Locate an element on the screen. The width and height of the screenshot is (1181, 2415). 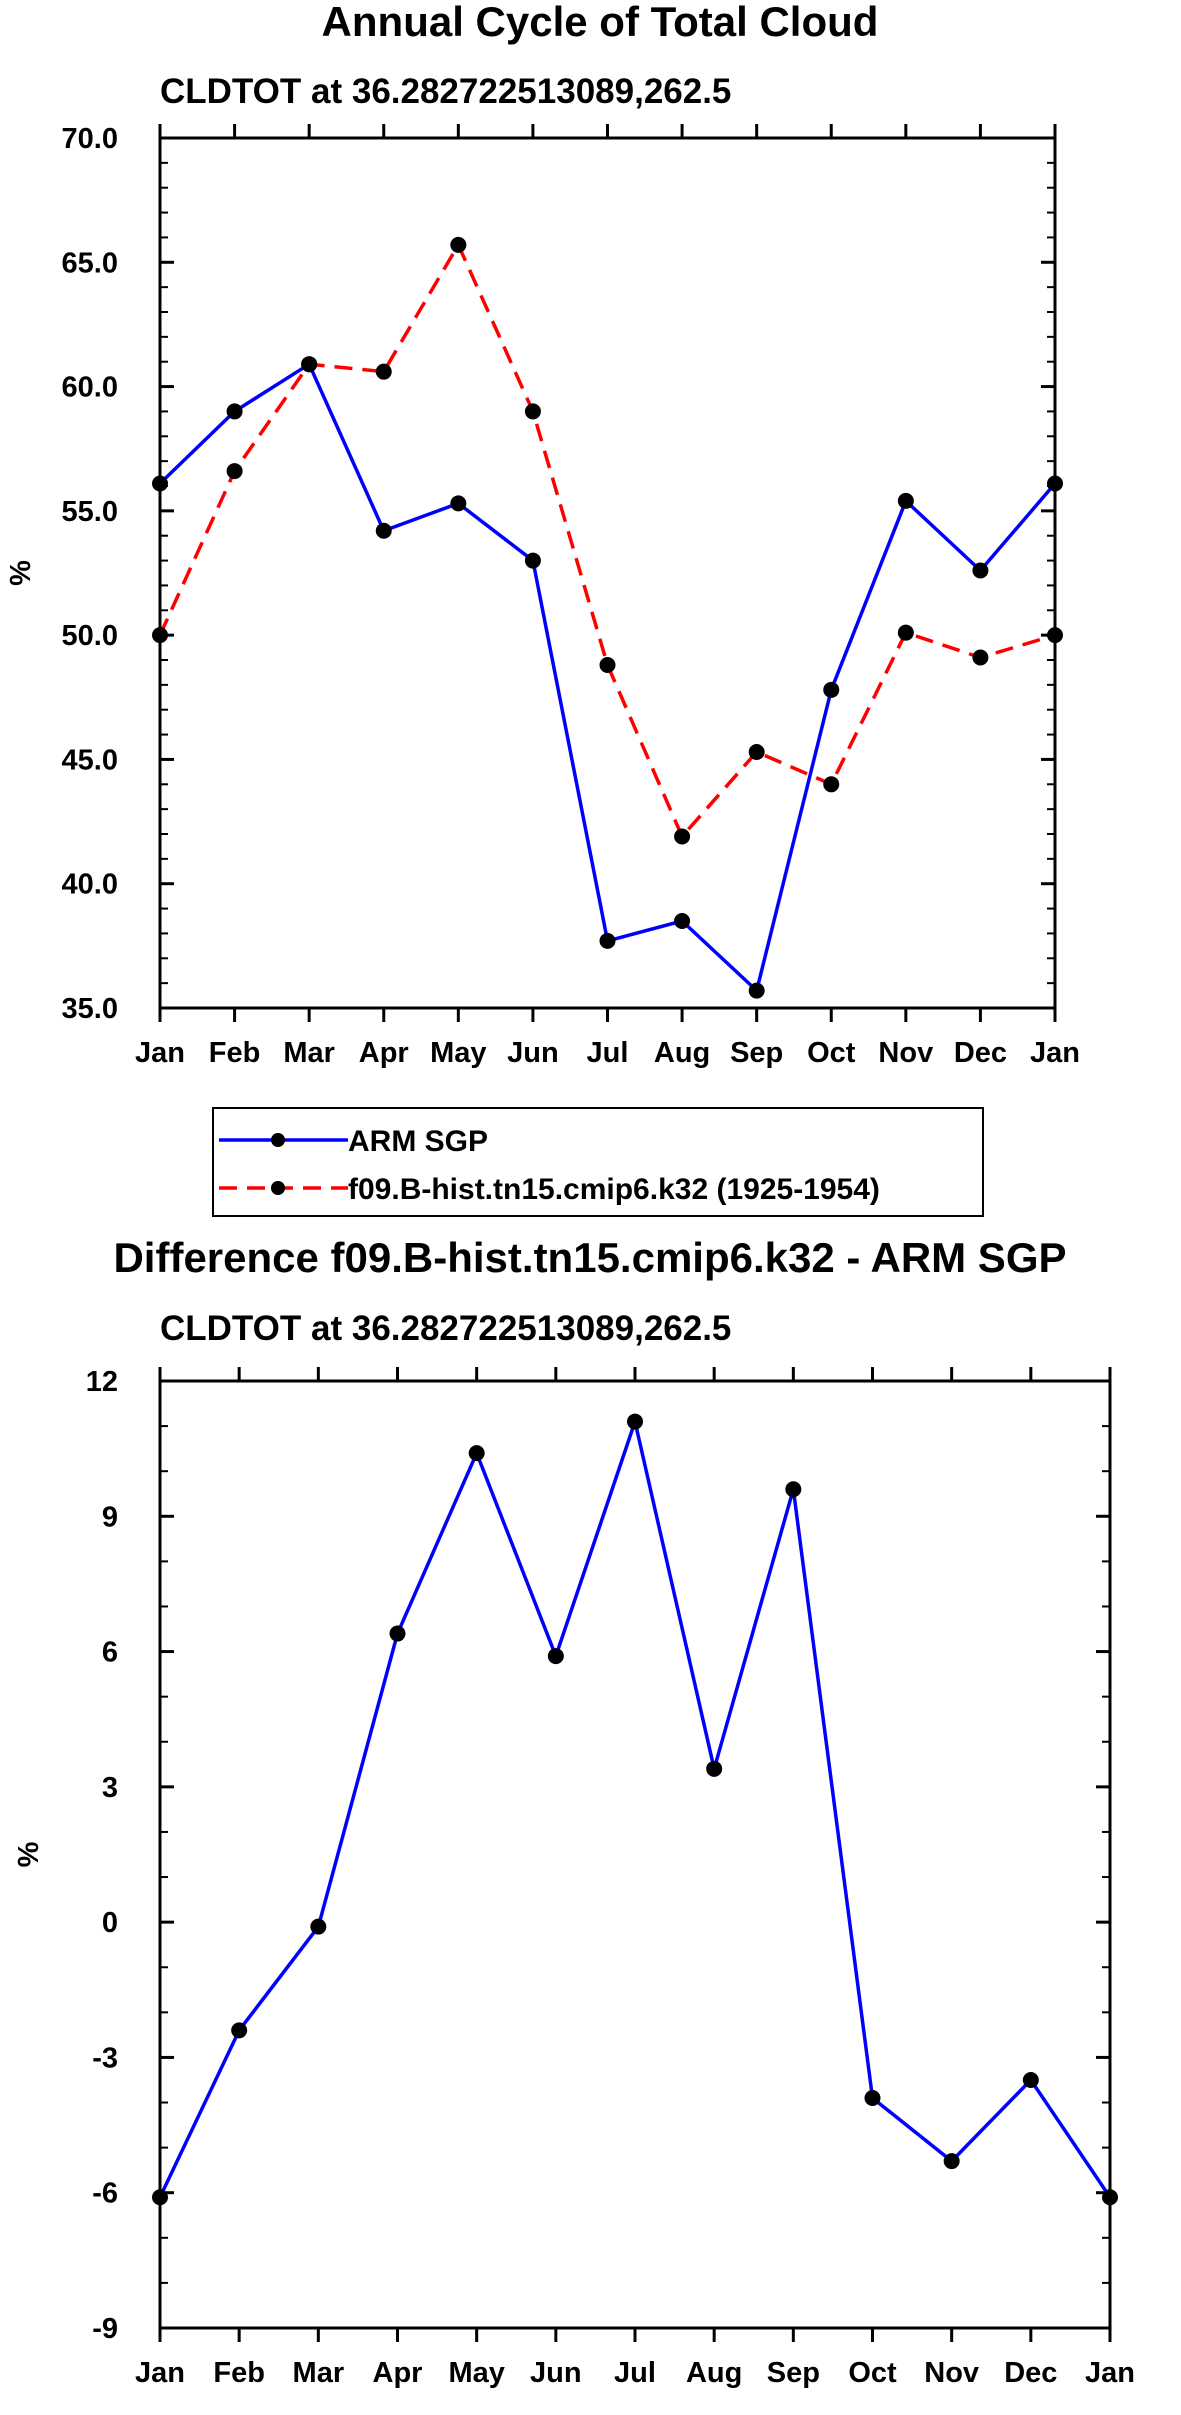
y-tick-label: 35.0 is located at coordinates (90, 1009).